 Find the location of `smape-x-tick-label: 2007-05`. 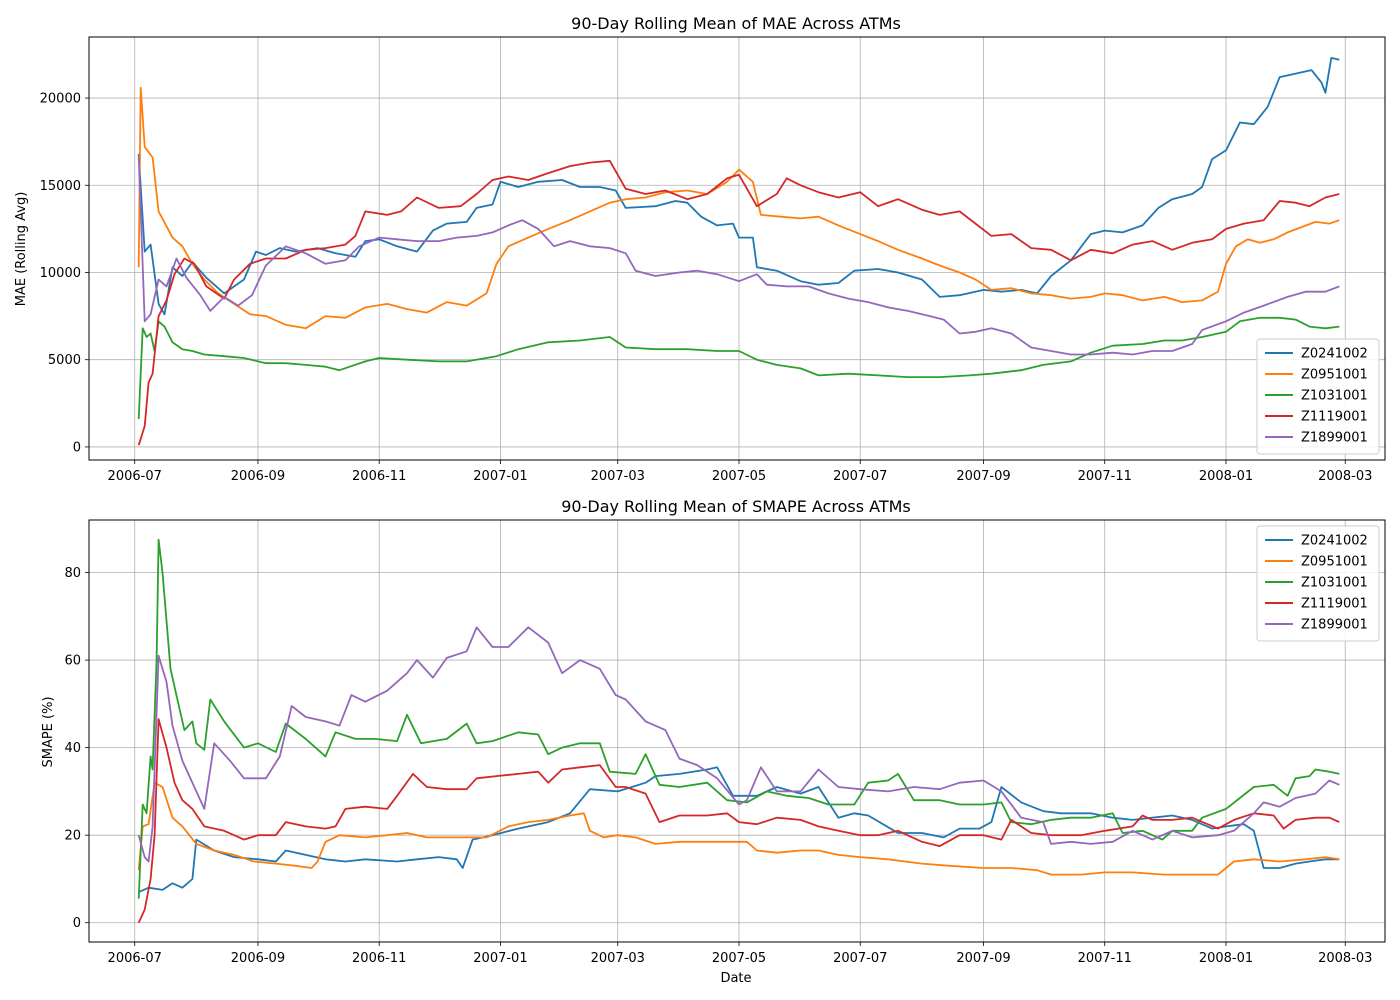

smape-x-tick-label: 2007-05 is located at coordinates (739, 958).